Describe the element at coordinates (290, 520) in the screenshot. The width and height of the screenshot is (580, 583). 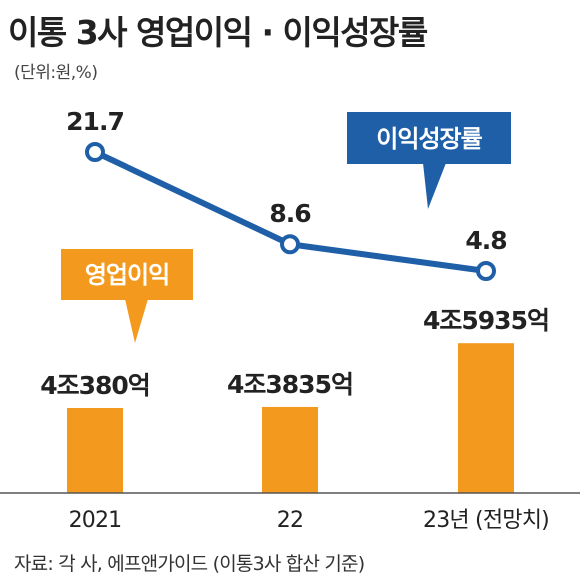
I see `x-tick-label-2: 22` at that location.